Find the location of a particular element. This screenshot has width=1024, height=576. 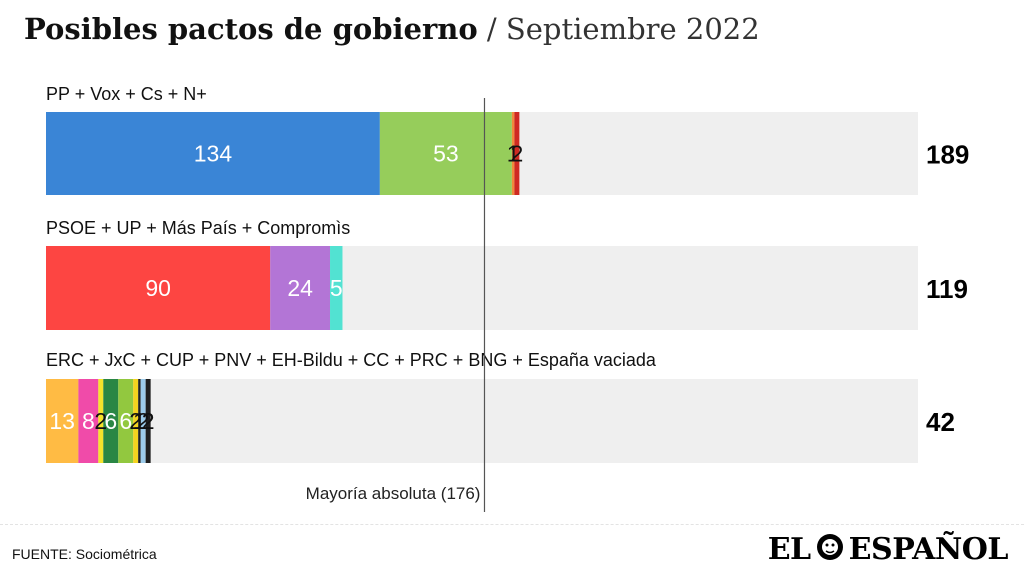

segment-value-label: 5 is located at coordinates (336, 288).